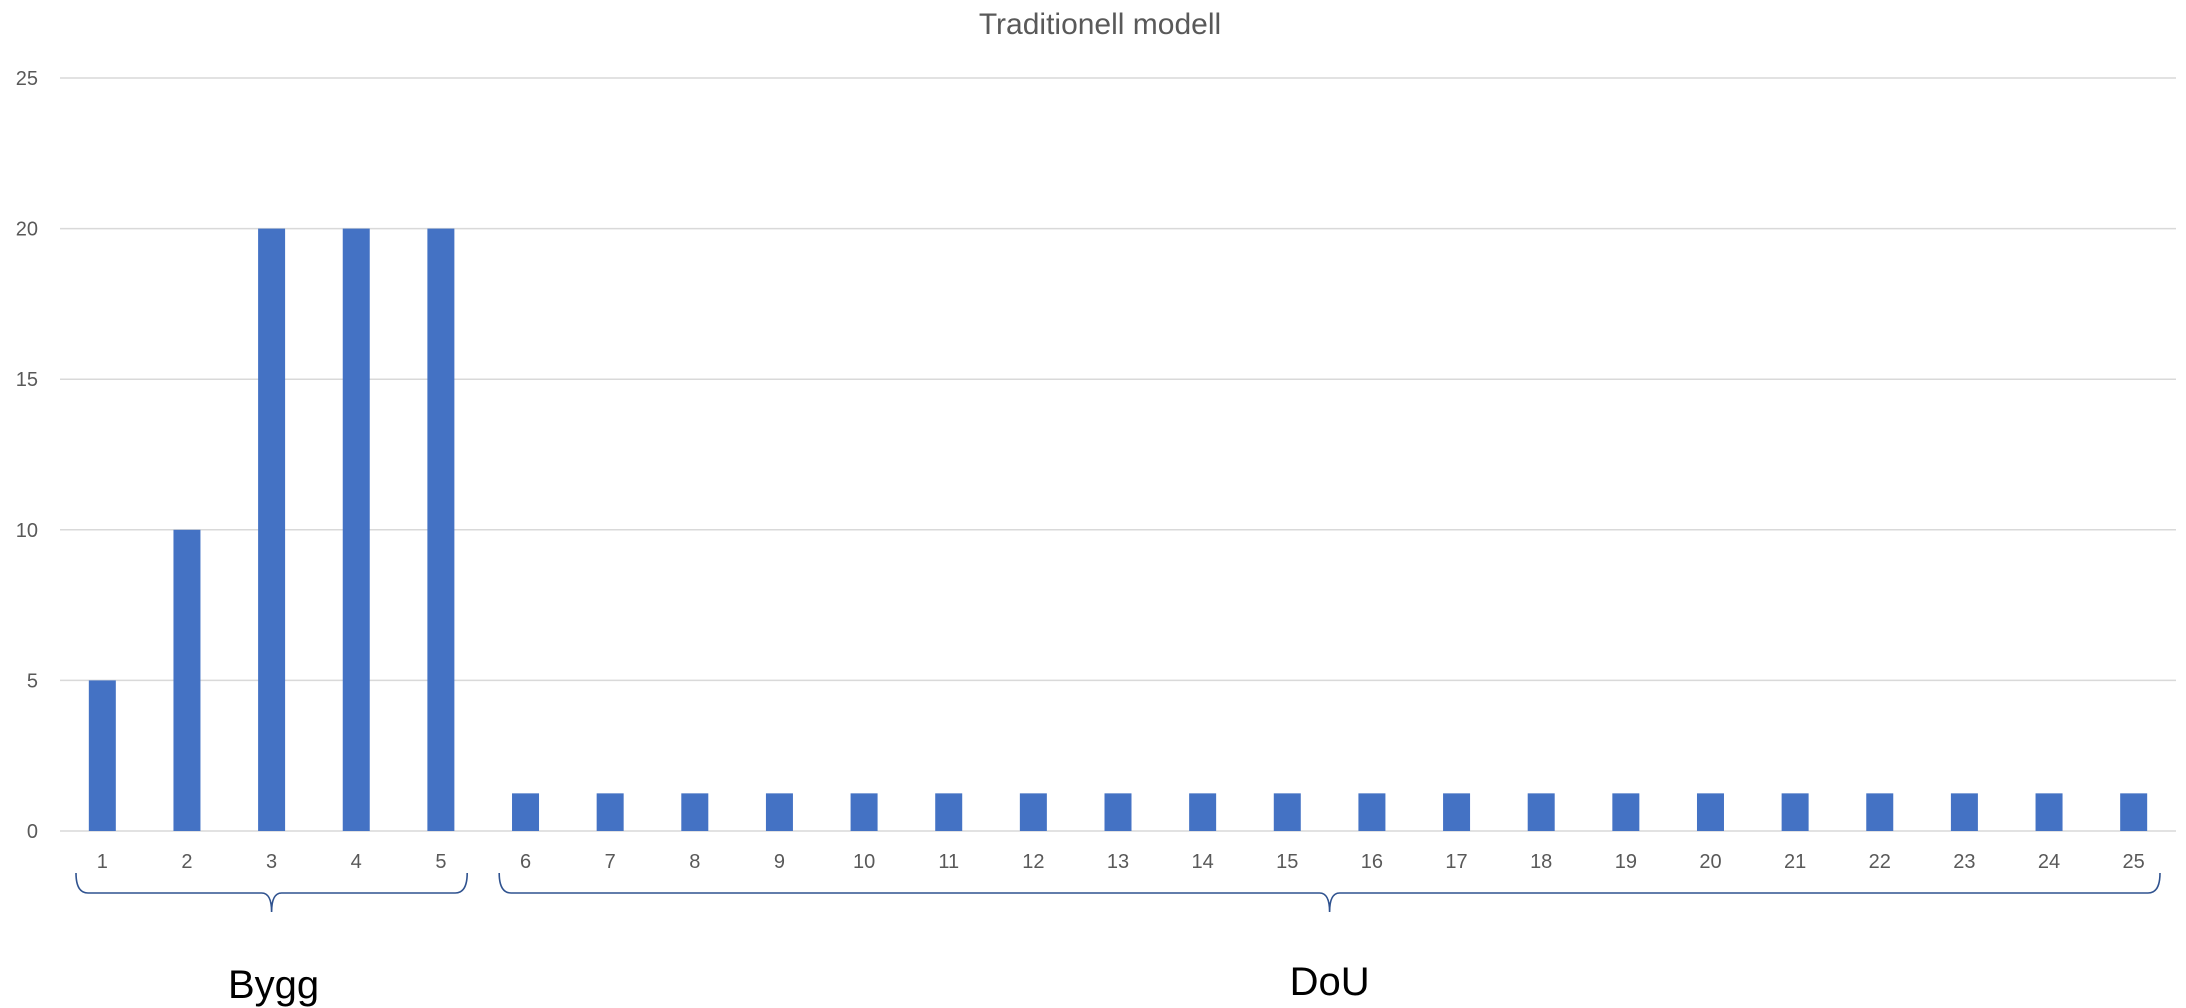 The height and width of the screenshot is (1008, 2186). Describe the element at coordinates (1118, 862) in the screenshot. I see `x-tick-label: 13` at that location.